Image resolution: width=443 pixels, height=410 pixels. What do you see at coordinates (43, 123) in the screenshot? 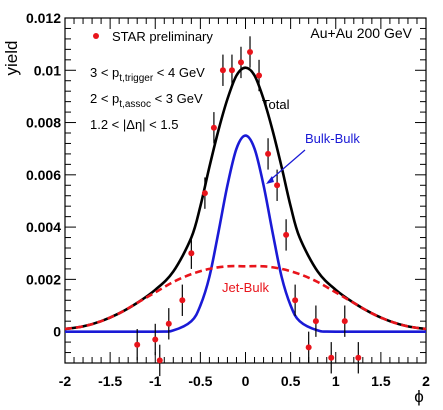
I see `y-tick-label: 0.008` at bounding box center [43, 123].